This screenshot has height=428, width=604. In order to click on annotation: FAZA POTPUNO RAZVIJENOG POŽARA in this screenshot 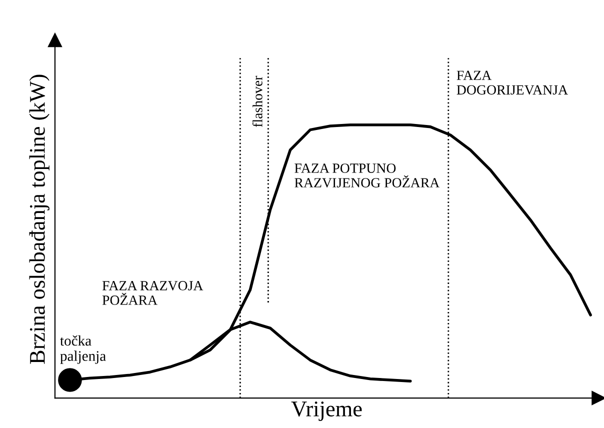, I will do `click(367, 176)`.